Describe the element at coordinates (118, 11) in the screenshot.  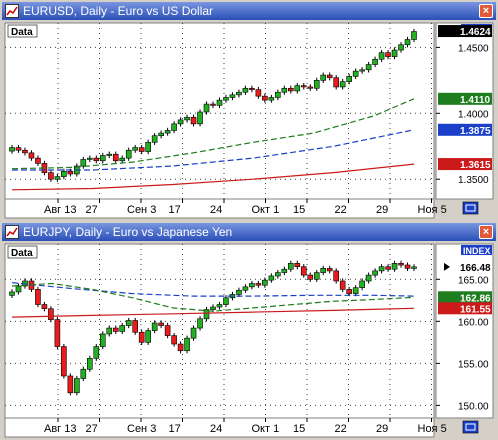
I see `eurusd-window-title: EURUSD, Daily - Euro vs US Dollar` at that location.